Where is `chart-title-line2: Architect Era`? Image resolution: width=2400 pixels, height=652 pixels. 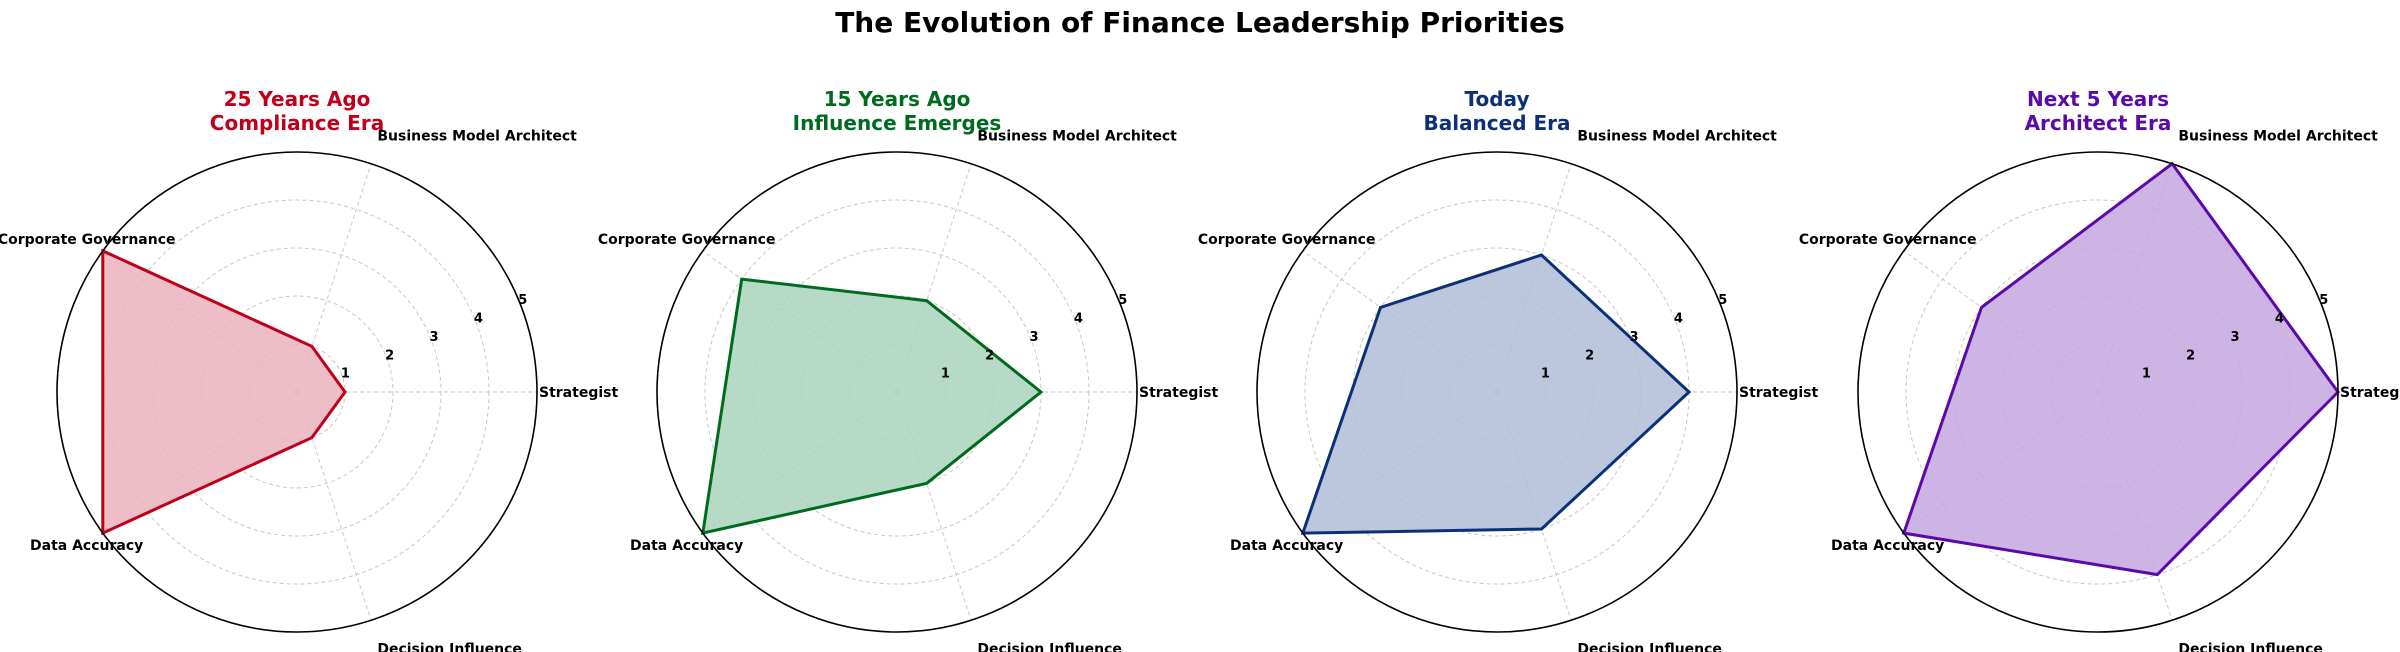 chart-title-line2: Architect Era is located at coordinates (2098, 123).